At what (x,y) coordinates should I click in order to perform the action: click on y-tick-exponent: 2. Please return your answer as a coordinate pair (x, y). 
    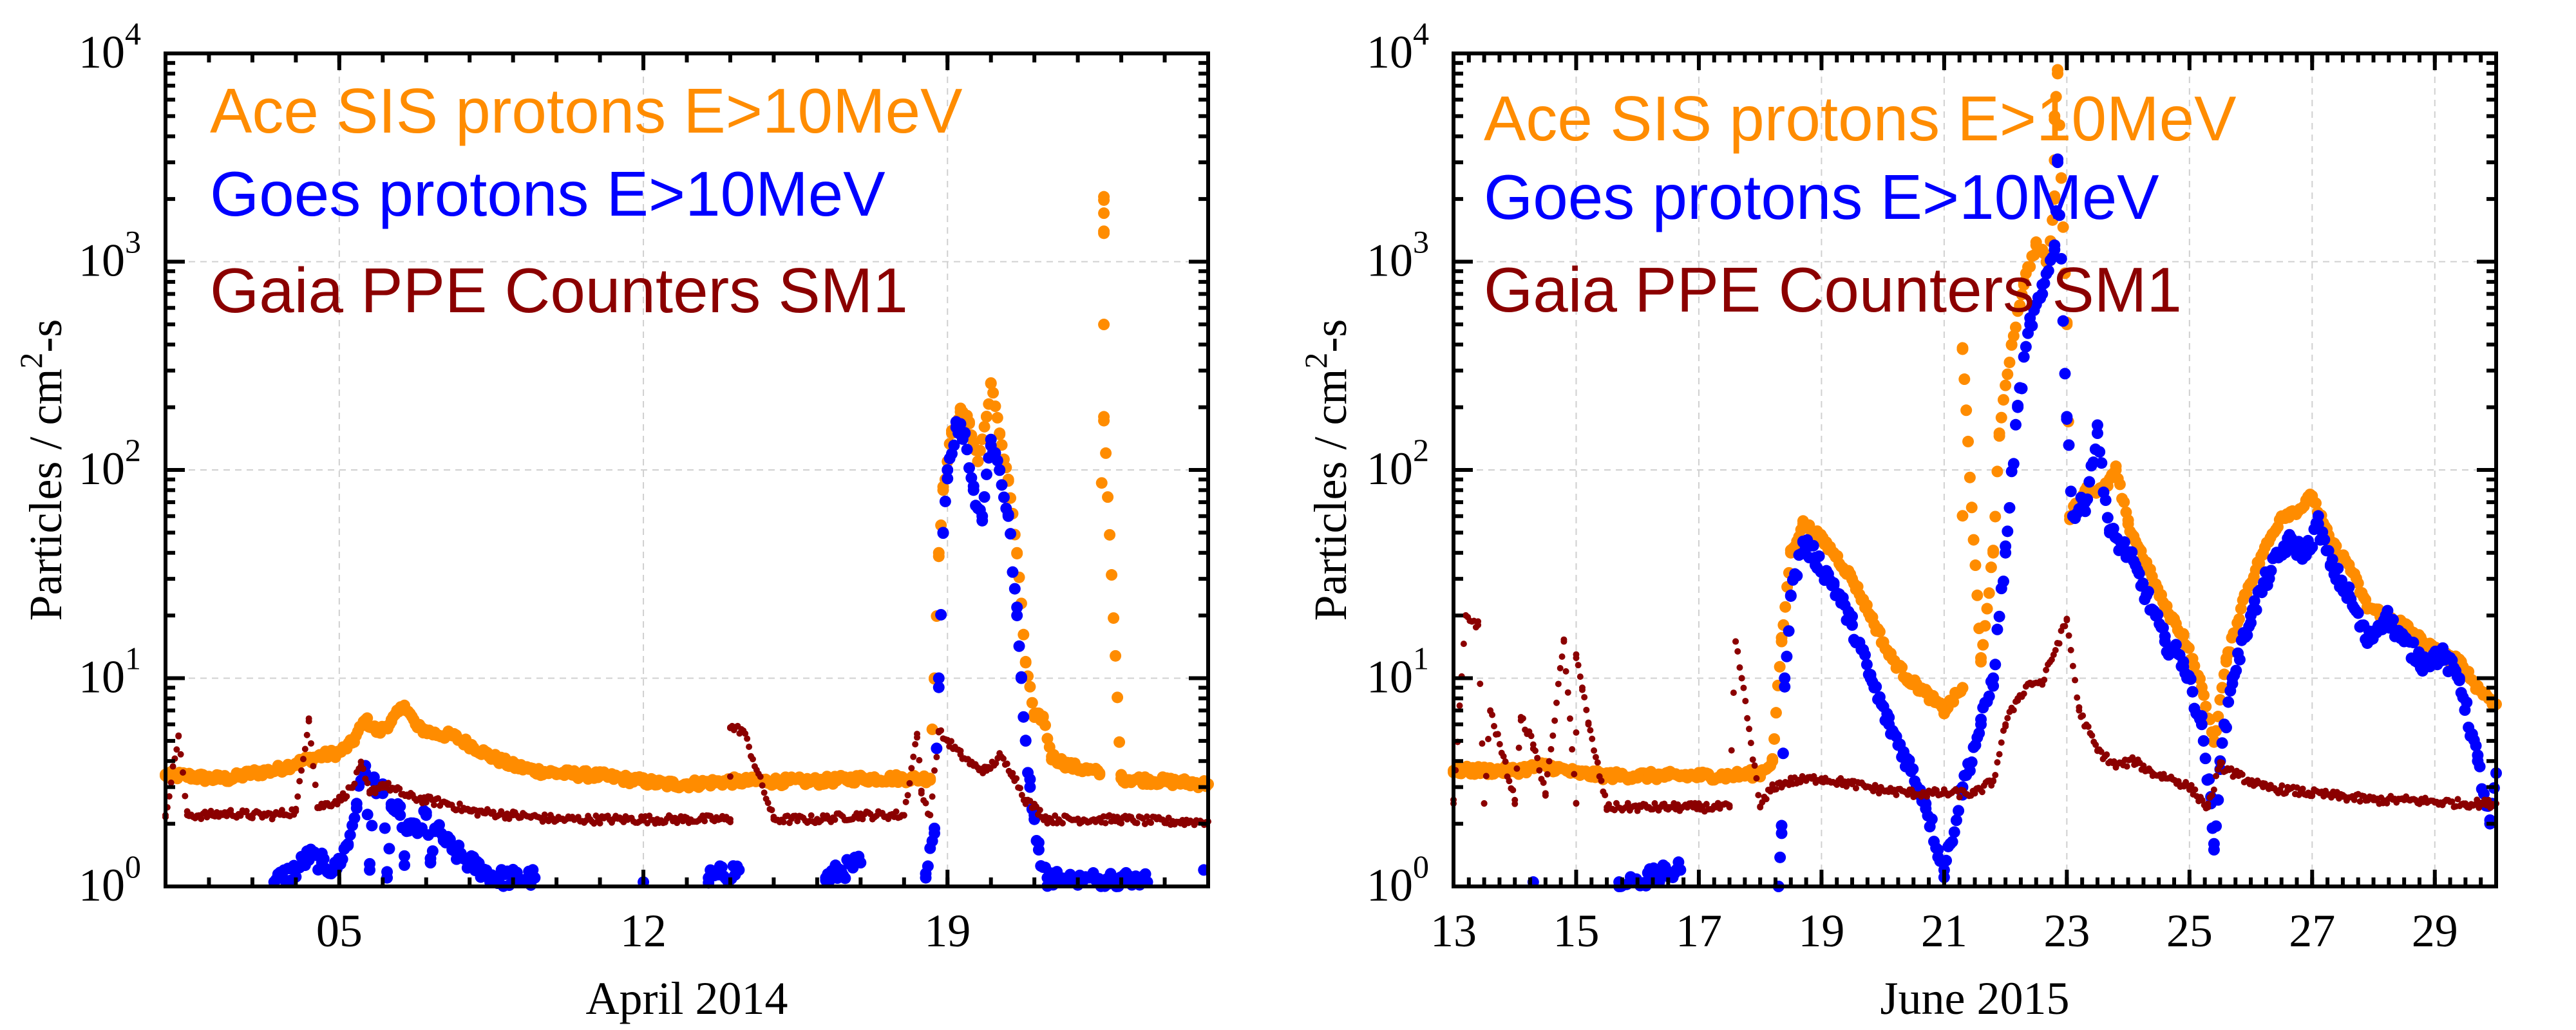
    Looking at the image, I should click on (133, 450).